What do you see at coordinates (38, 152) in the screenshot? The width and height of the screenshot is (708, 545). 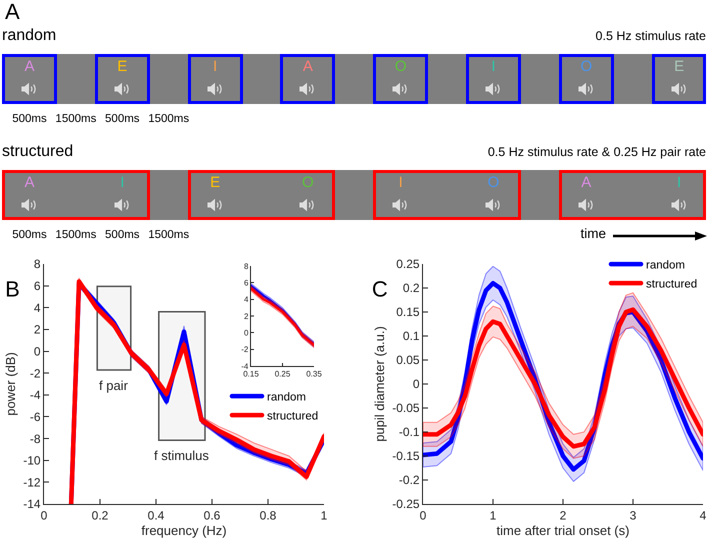 I see `text: structured` at bounding box center [38, 152].